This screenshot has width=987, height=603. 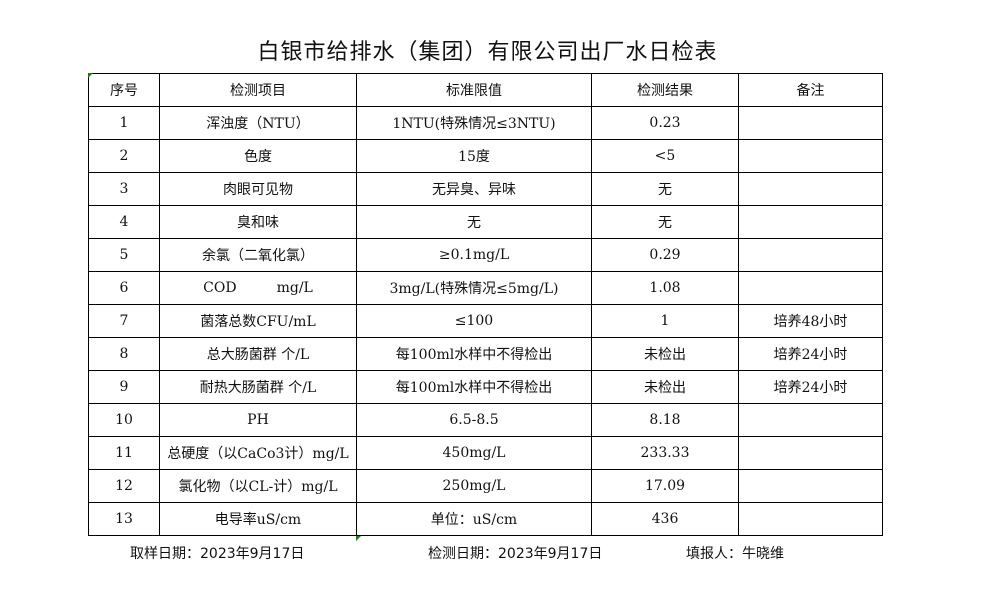 What do you see at coordinates (515, 554) in the screenshot?
I see `test-date: 检测日期：2023年9月17日` at bounding box center [515, 554].